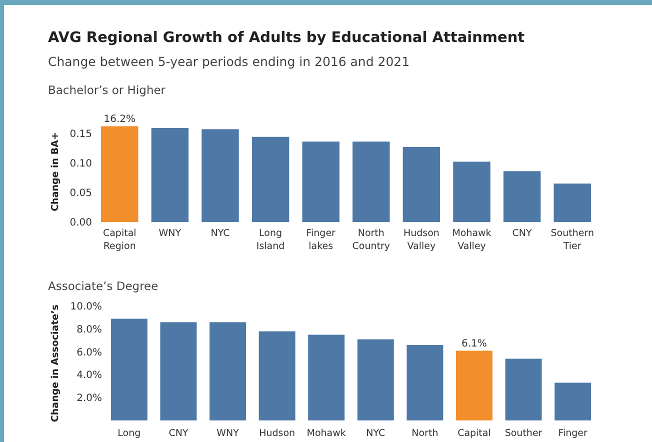  What do you see at coordinates (326, 433) in the screenshot?
I see `x-tick-label: Mohawk` at bounding box center [326, 433].